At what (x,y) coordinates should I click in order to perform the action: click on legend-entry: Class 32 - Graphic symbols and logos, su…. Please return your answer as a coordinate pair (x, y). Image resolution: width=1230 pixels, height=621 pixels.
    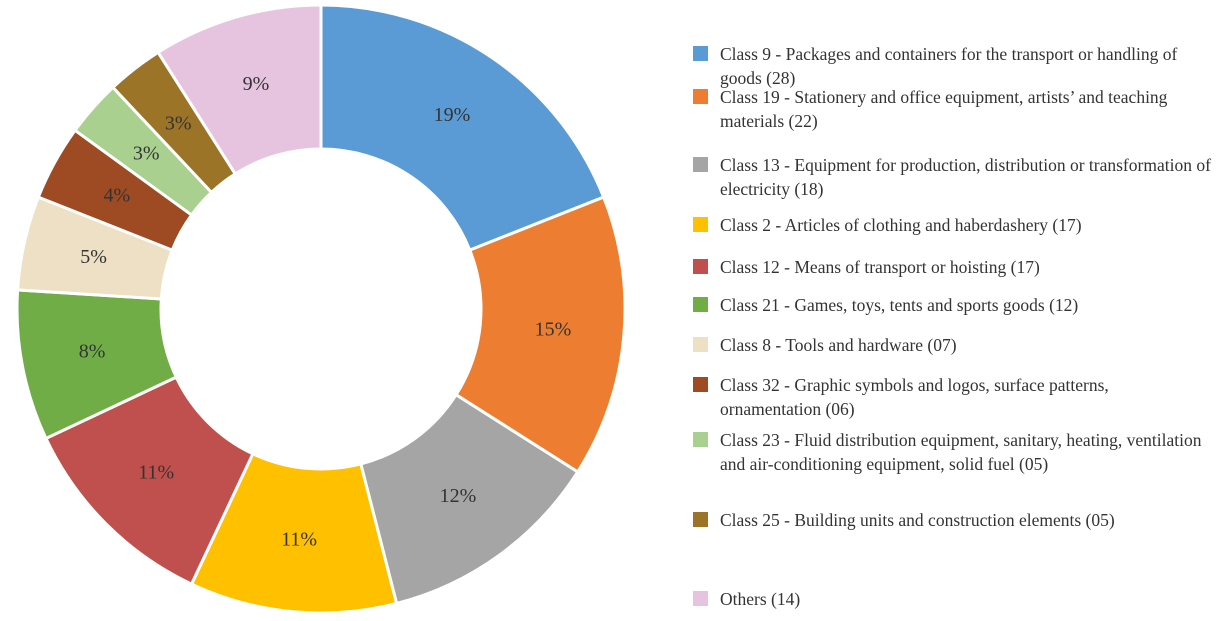
    Looking at the image, I should click on (953, 397).